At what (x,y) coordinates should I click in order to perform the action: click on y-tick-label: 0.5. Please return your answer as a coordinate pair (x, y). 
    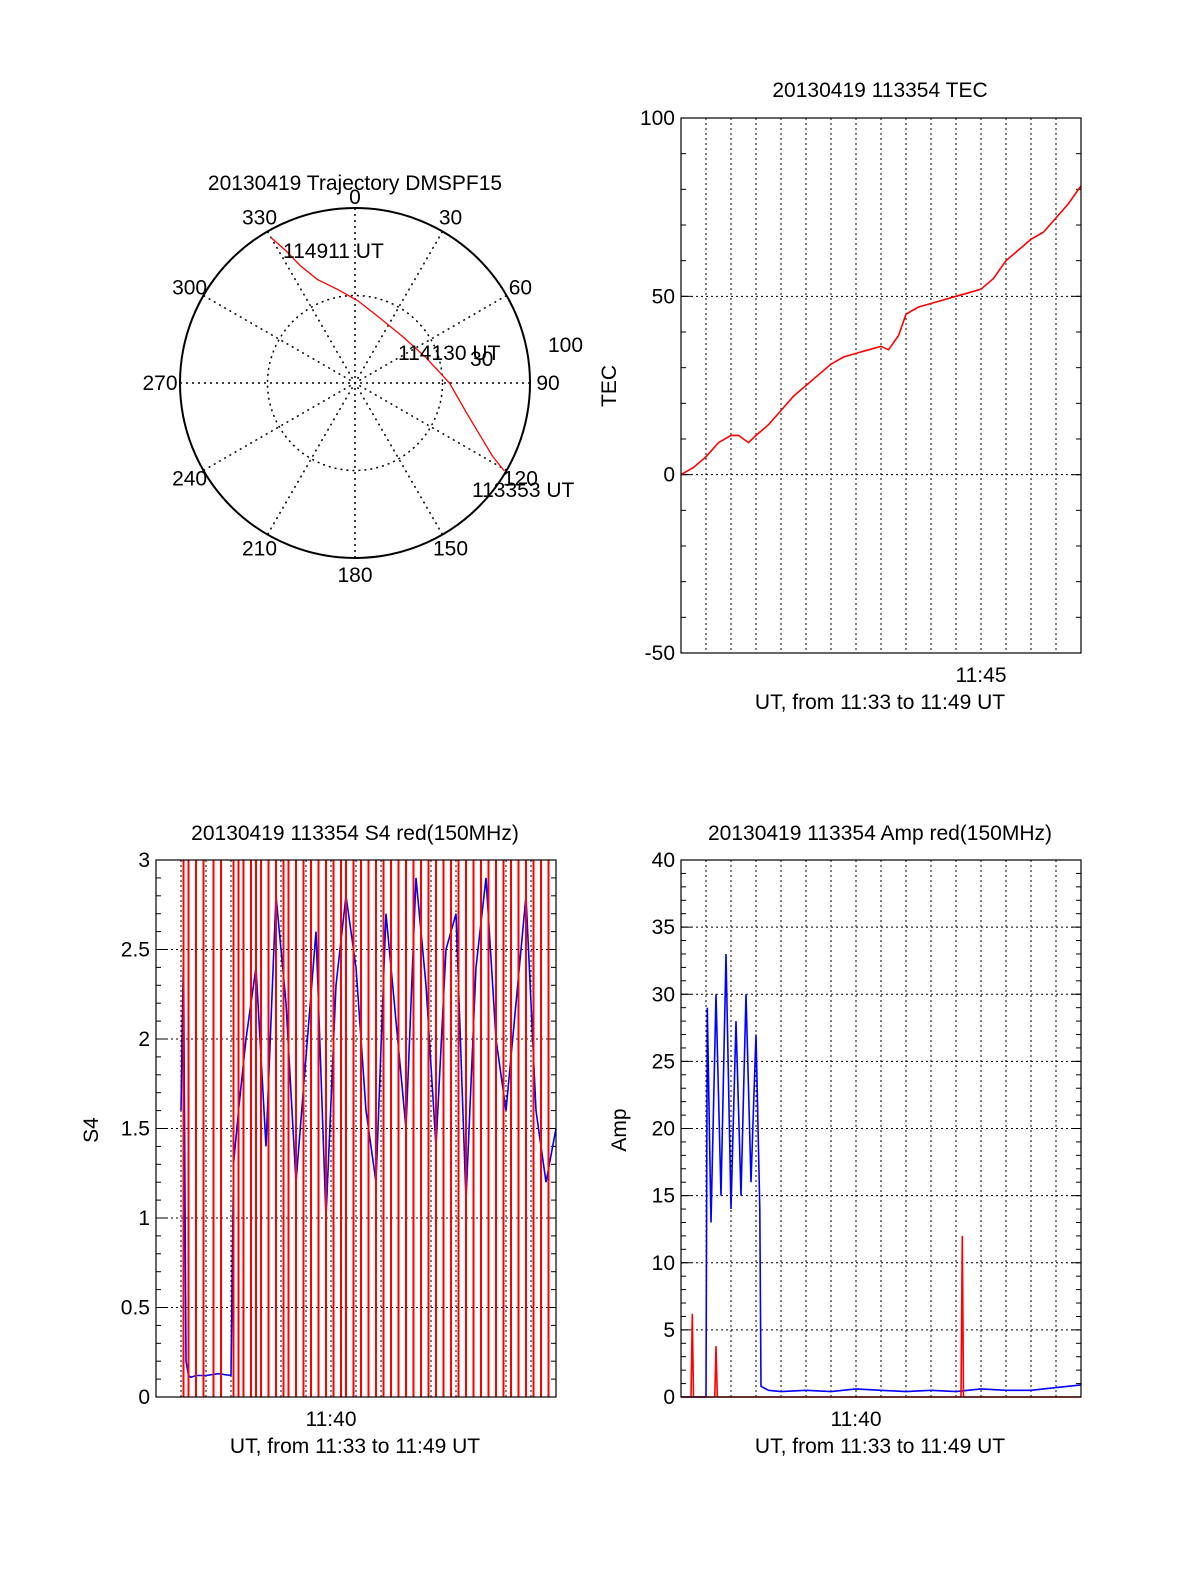
    Looking at the image, I should click on (135, 1308).